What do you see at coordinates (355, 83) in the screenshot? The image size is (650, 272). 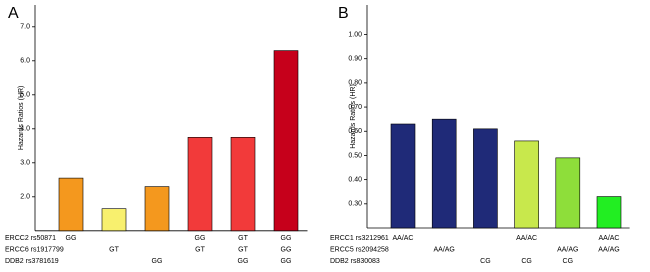 I see `y-tick-label: 0.80` at bounding box center [355, 83].